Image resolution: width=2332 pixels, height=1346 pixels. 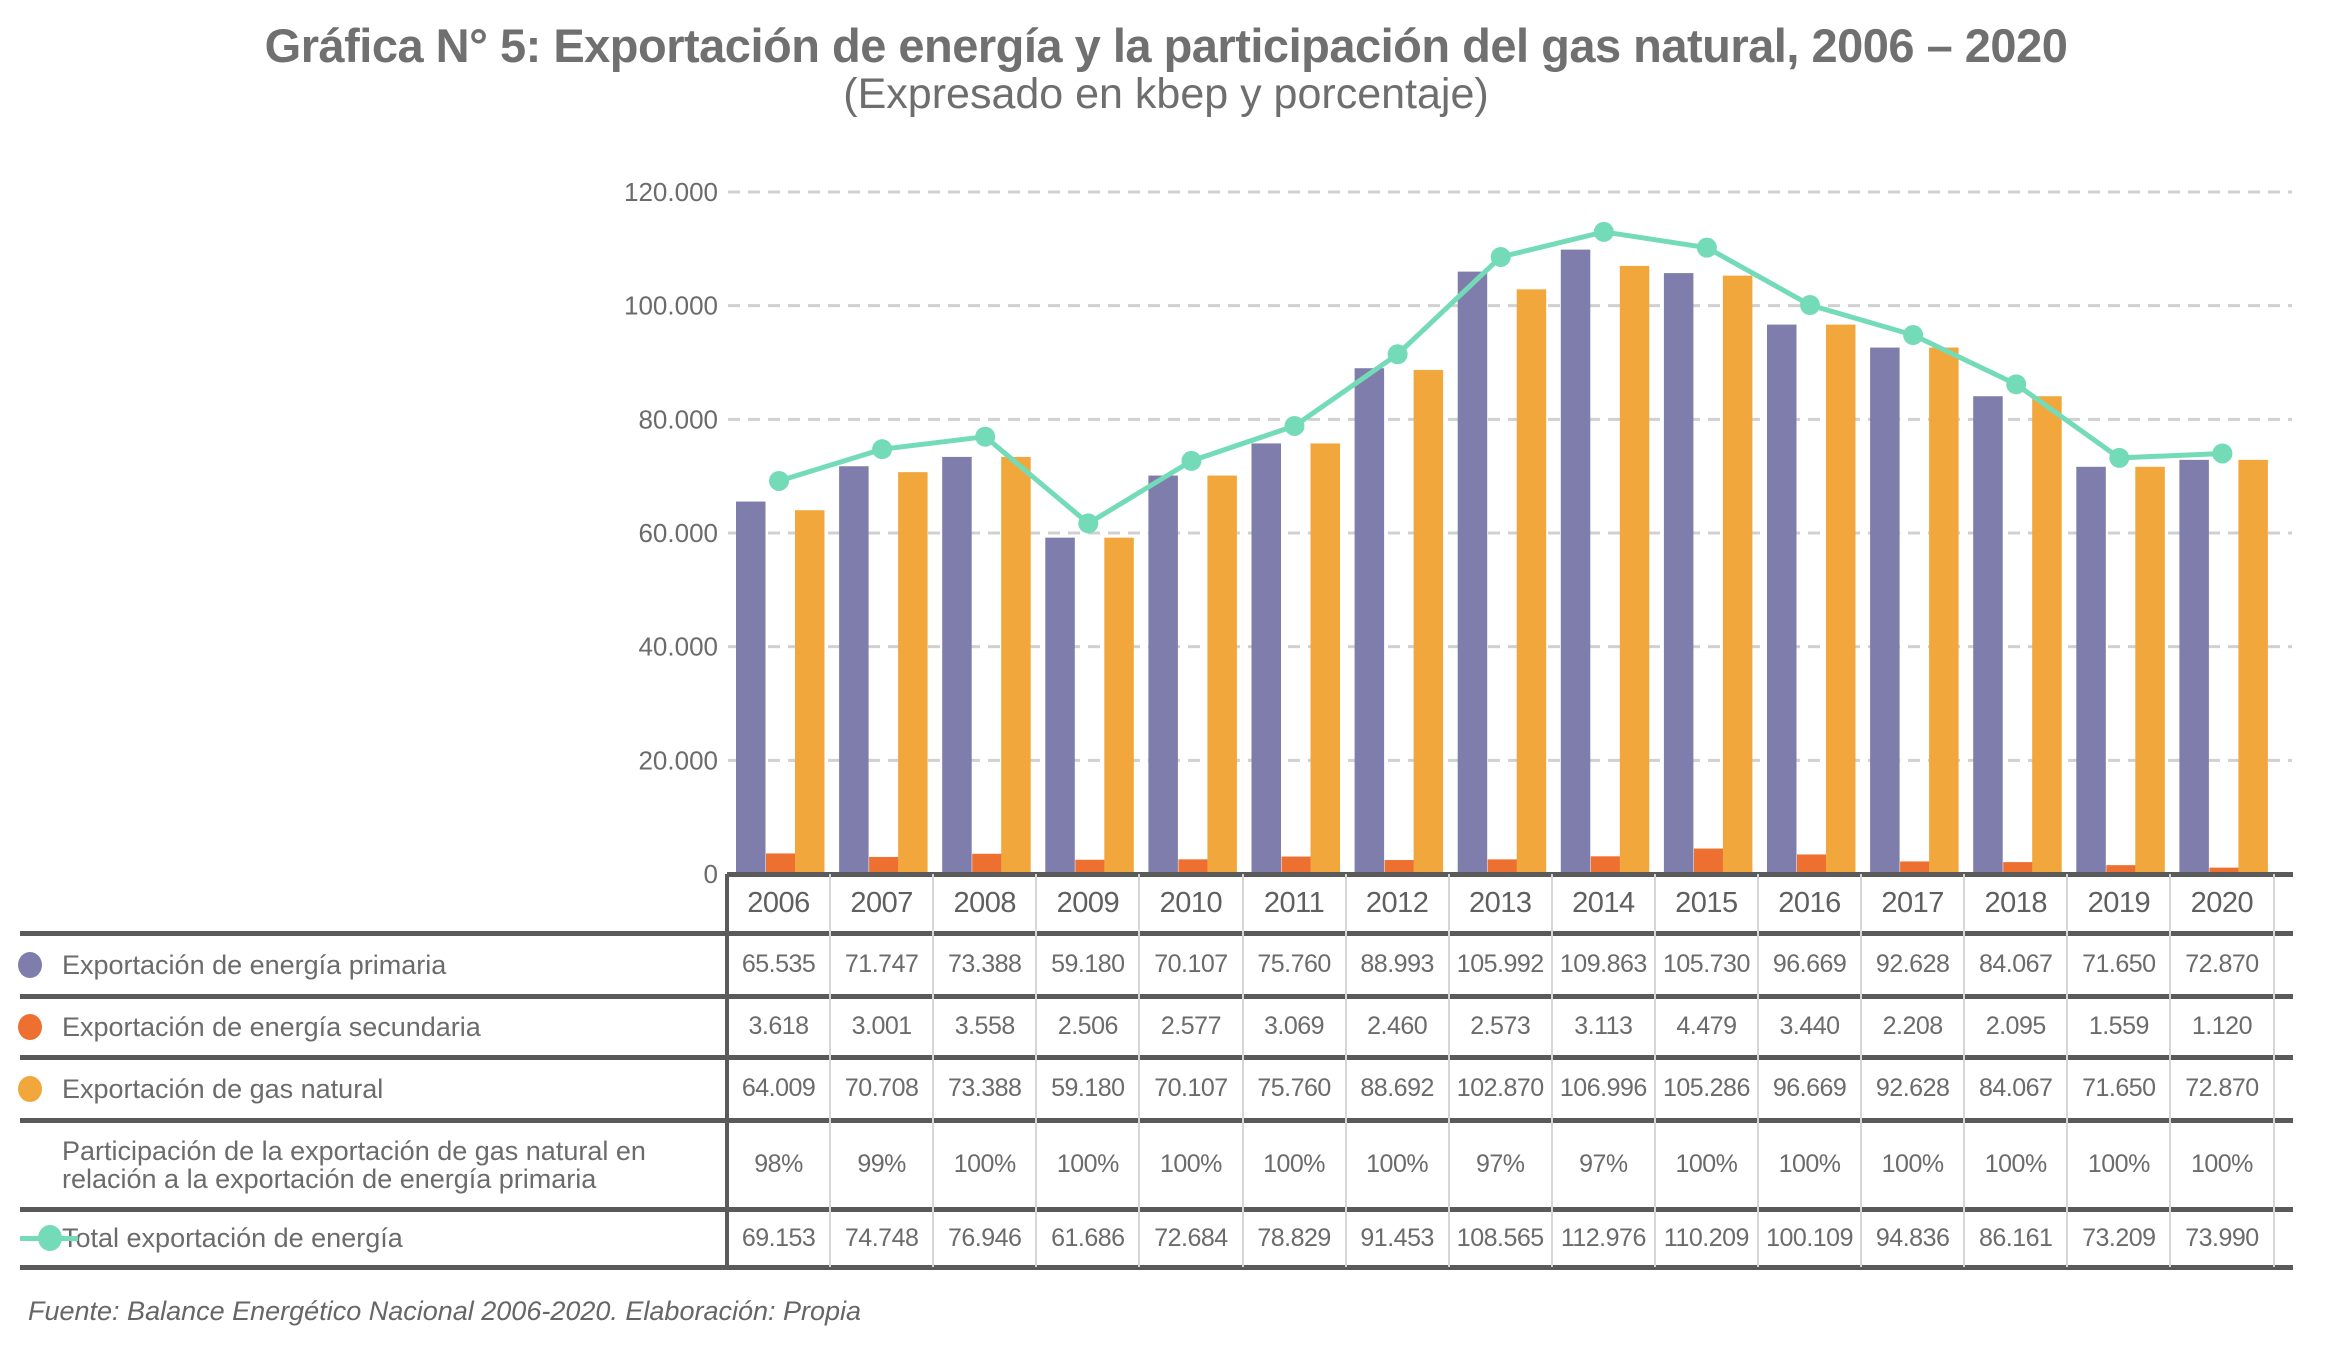 What do you see at coordinates (778, 903) in the screenshot?
I see `year-header: 2006` at bounding box center [778, 903].